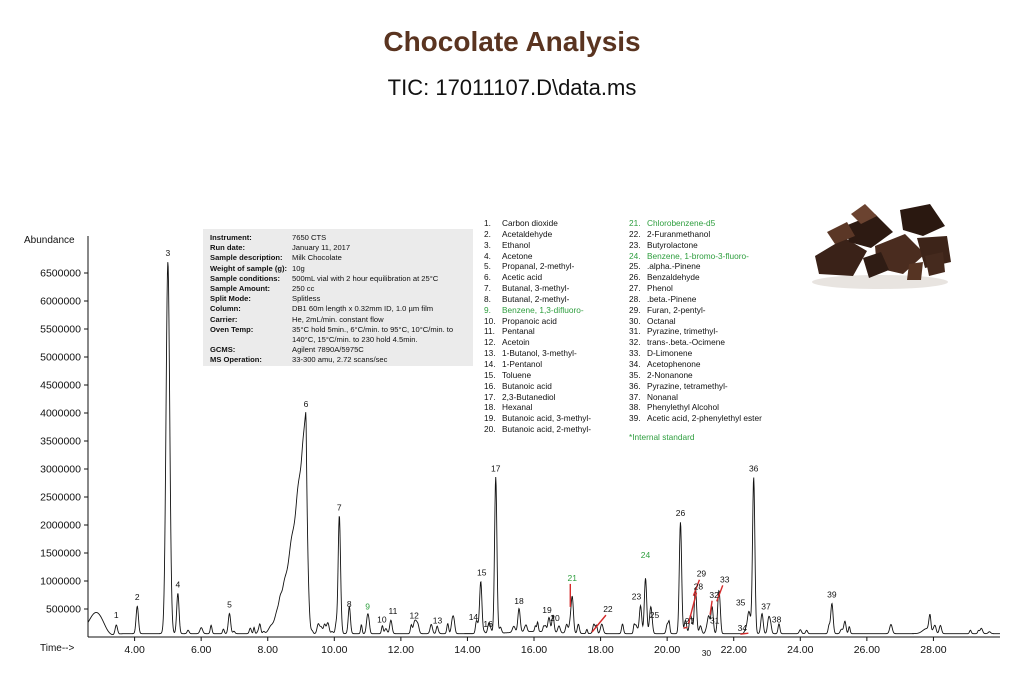  What do you see at coordinates (537, 223) in the screenshot?
I see `compound-list-item: 1. Carbon dioxide` at bounding box center [537, 223].